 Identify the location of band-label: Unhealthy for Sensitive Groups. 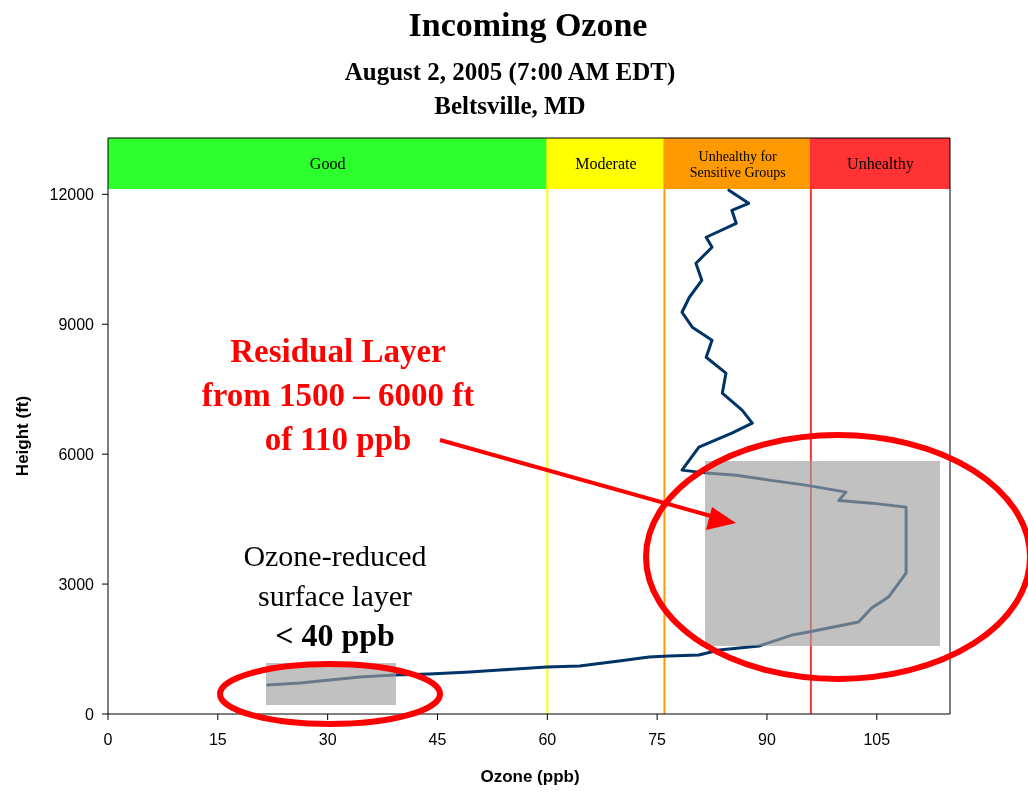
(737, 164).